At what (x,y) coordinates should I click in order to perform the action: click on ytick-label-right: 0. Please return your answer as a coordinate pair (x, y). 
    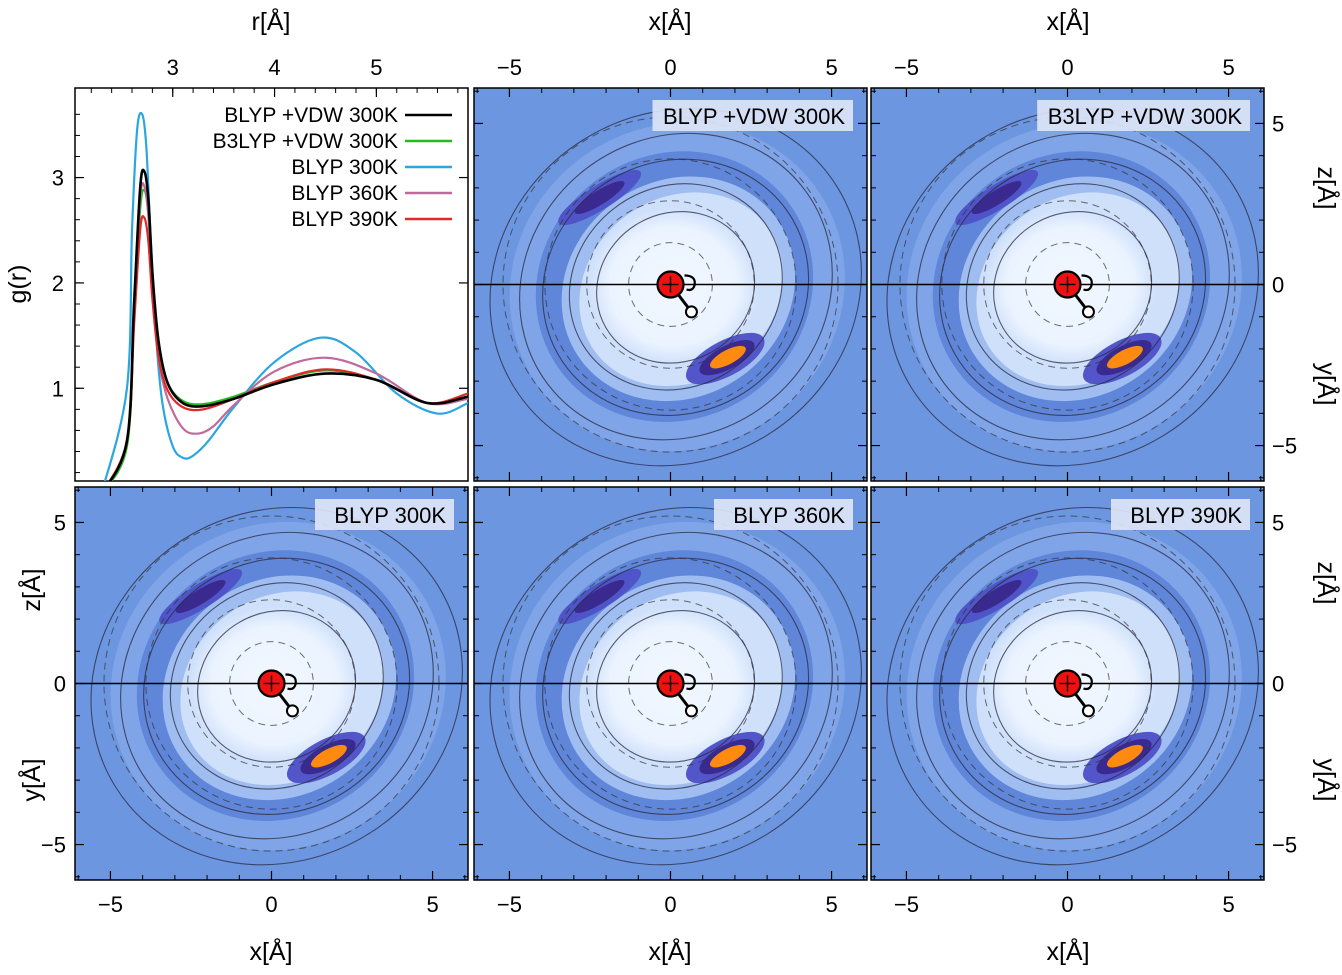
    Looking at the image, I should click on (1278, 684).